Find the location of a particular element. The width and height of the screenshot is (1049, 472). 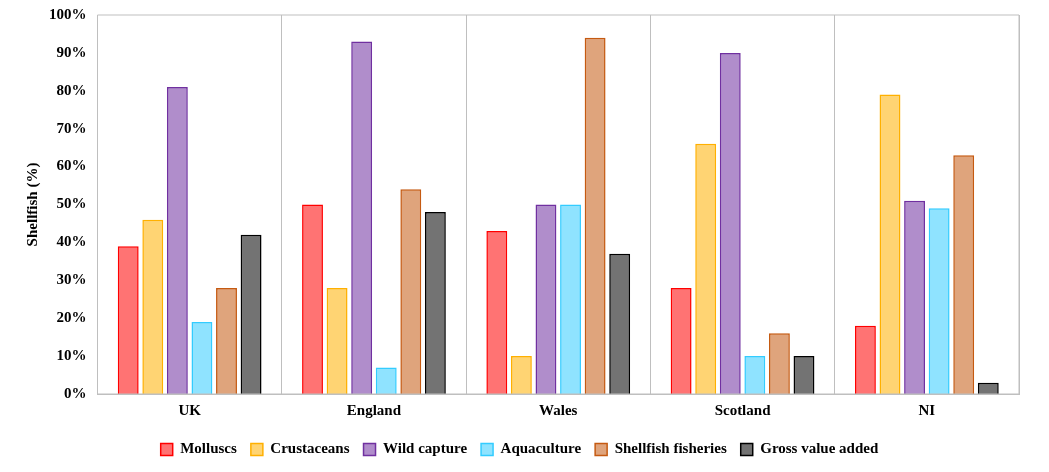

y-axis-title: Shellfish (%) is located at coordinates (32, 204).